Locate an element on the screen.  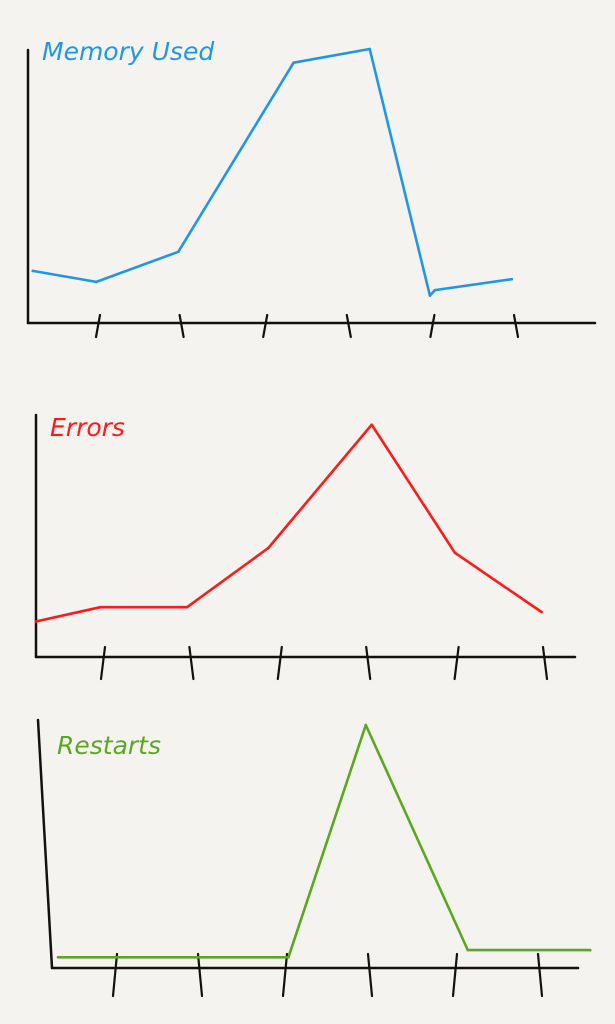
chart-title-errors: Errors is located at coordinates (87, 427).